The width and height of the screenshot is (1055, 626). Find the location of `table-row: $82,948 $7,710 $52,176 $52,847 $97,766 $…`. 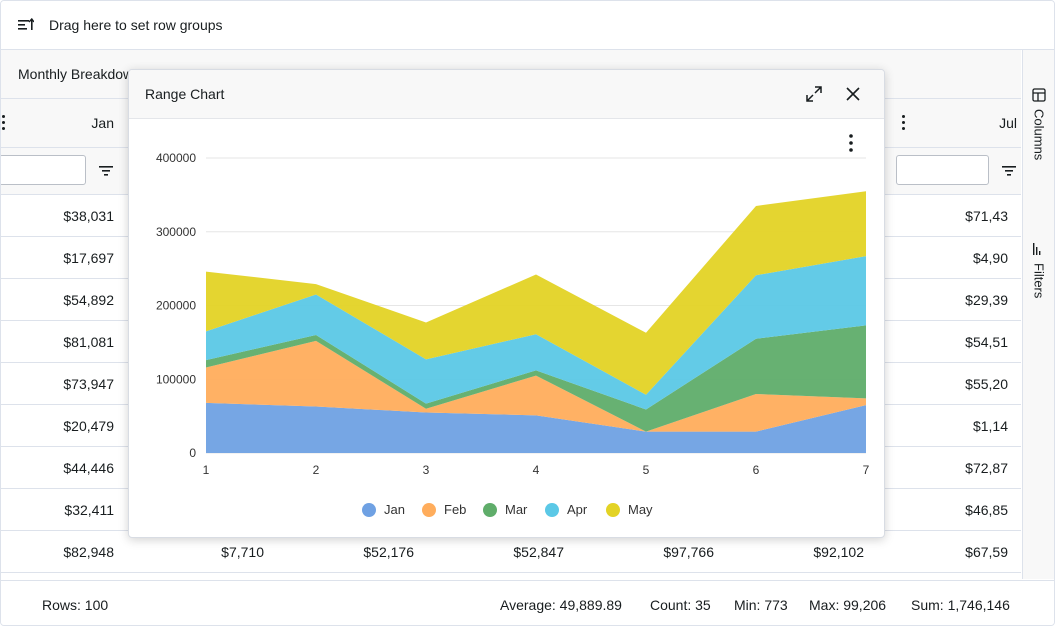

table-row: $82,948 $7,710 $52,176 $52,847 $97,766 $… is located at coordinates (511, 552).